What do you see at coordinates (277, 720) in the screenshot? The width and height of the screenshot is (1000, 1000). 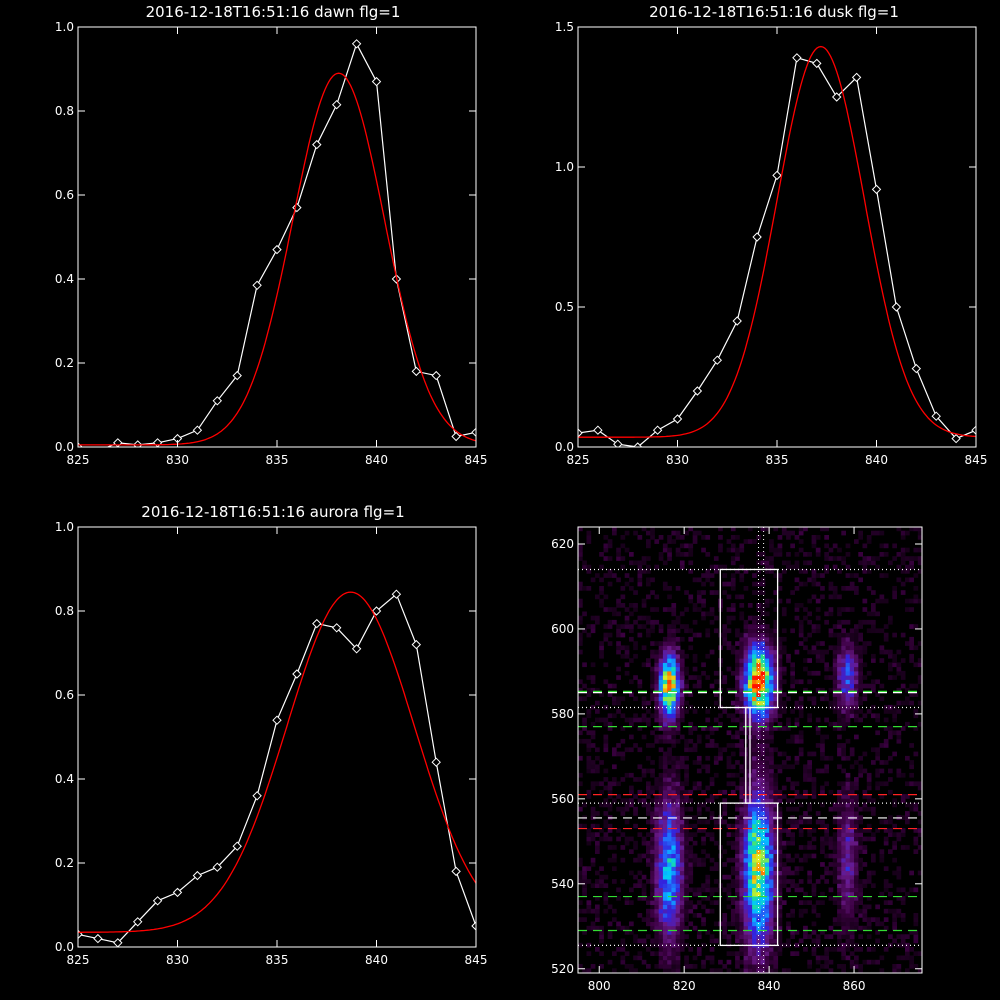 I see `aurora-data-point-marker` at bounding box center [277, 720].